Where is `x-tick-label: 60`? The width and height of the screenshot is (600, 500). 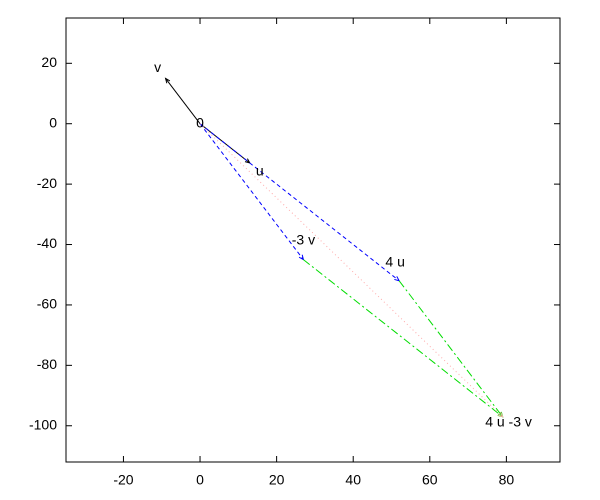 x-tick-label: 60 is located at coordinates (430, 480).